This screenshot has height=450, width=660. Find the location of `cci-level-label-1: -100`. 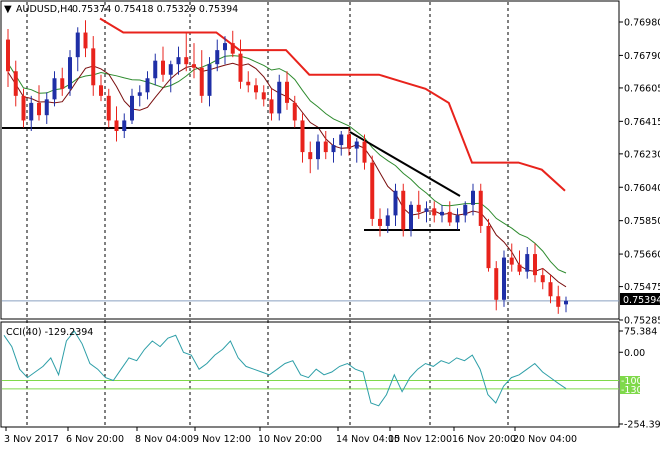

cci-level-label-1: -100 is located at coordinates (632, 381).